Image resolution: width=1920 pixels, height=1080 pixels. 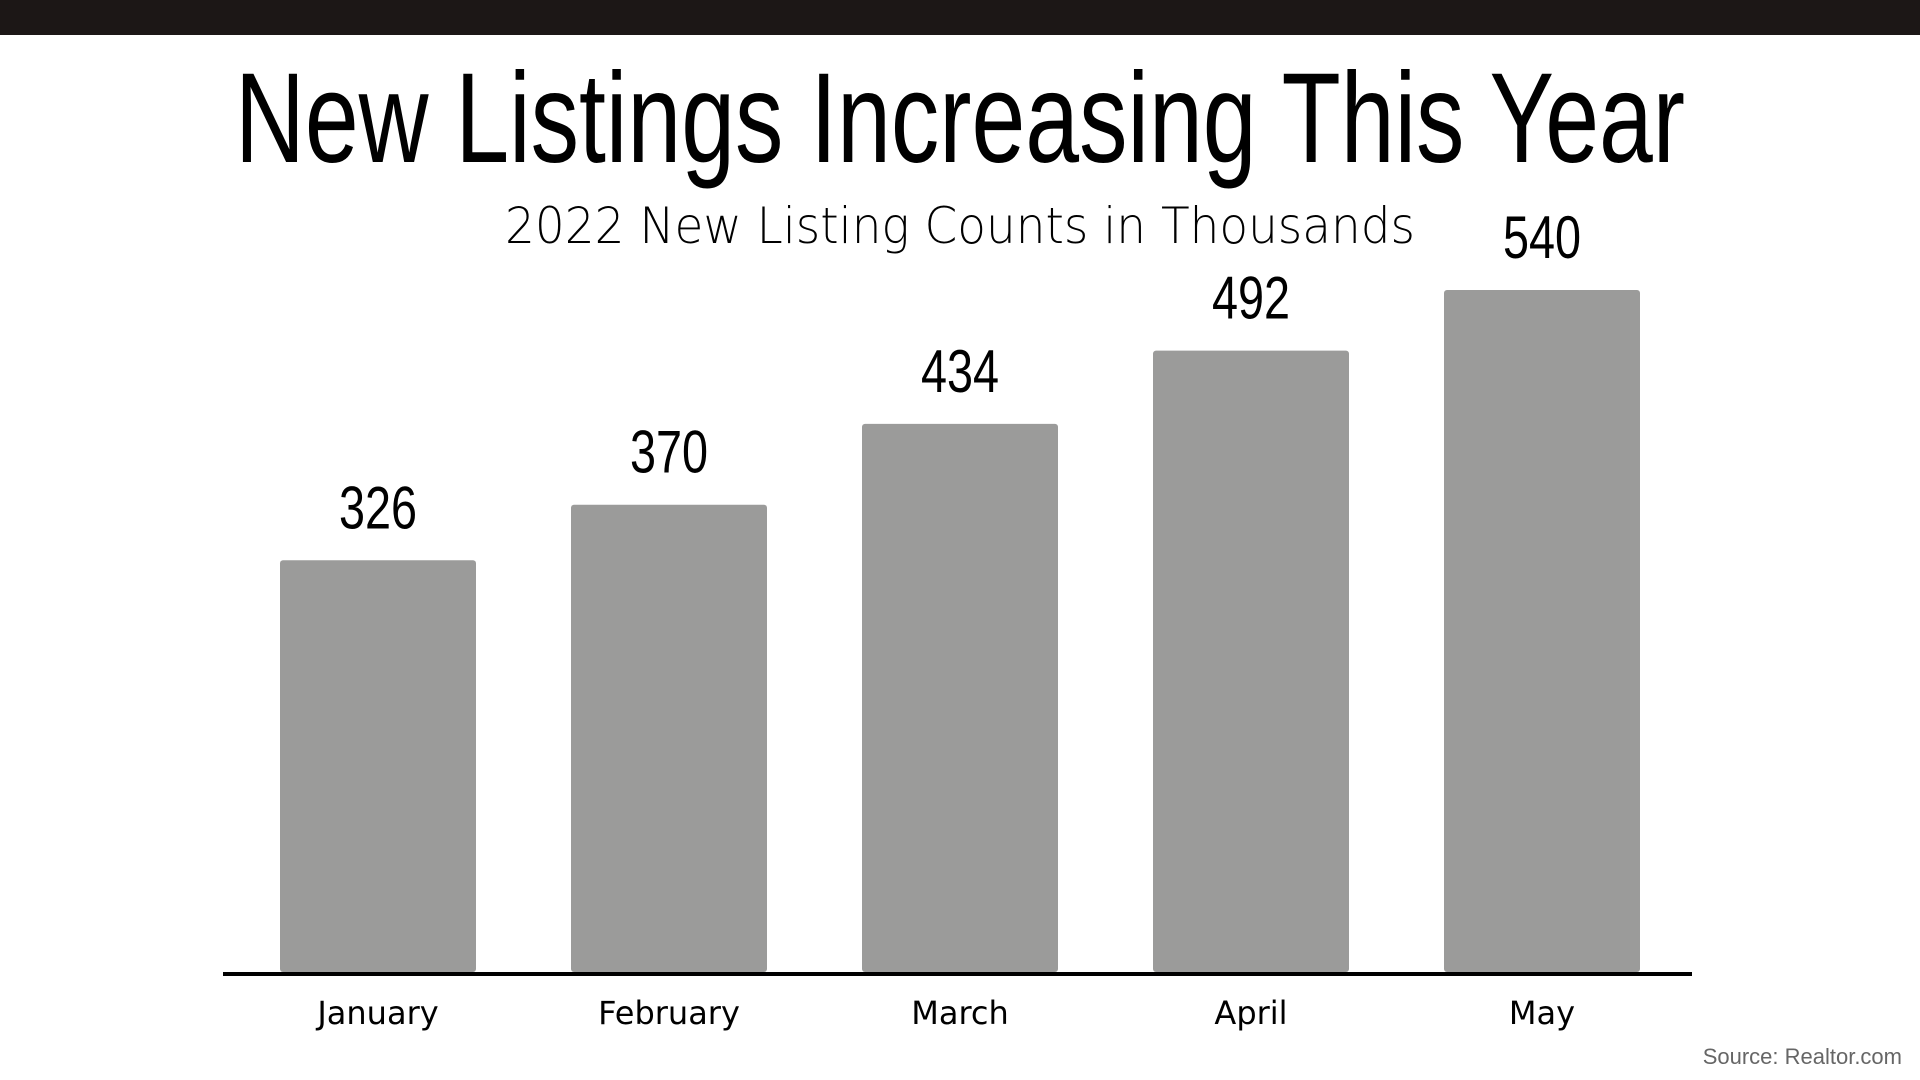 I want to click on value-label: 540, so click(x=1542, y=237).